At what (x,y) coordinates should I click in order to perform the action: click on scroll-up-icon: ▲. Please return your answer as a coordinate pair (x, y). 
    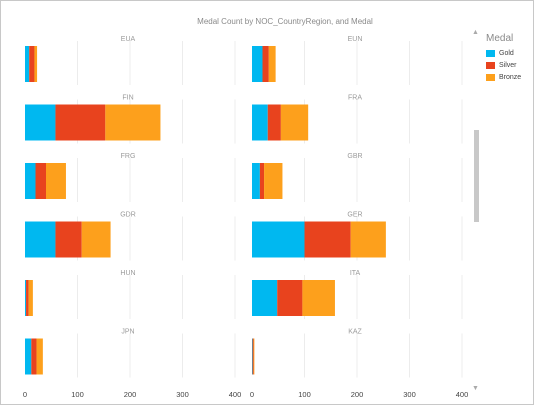
    Looking at the image, I should click on (475, 32).